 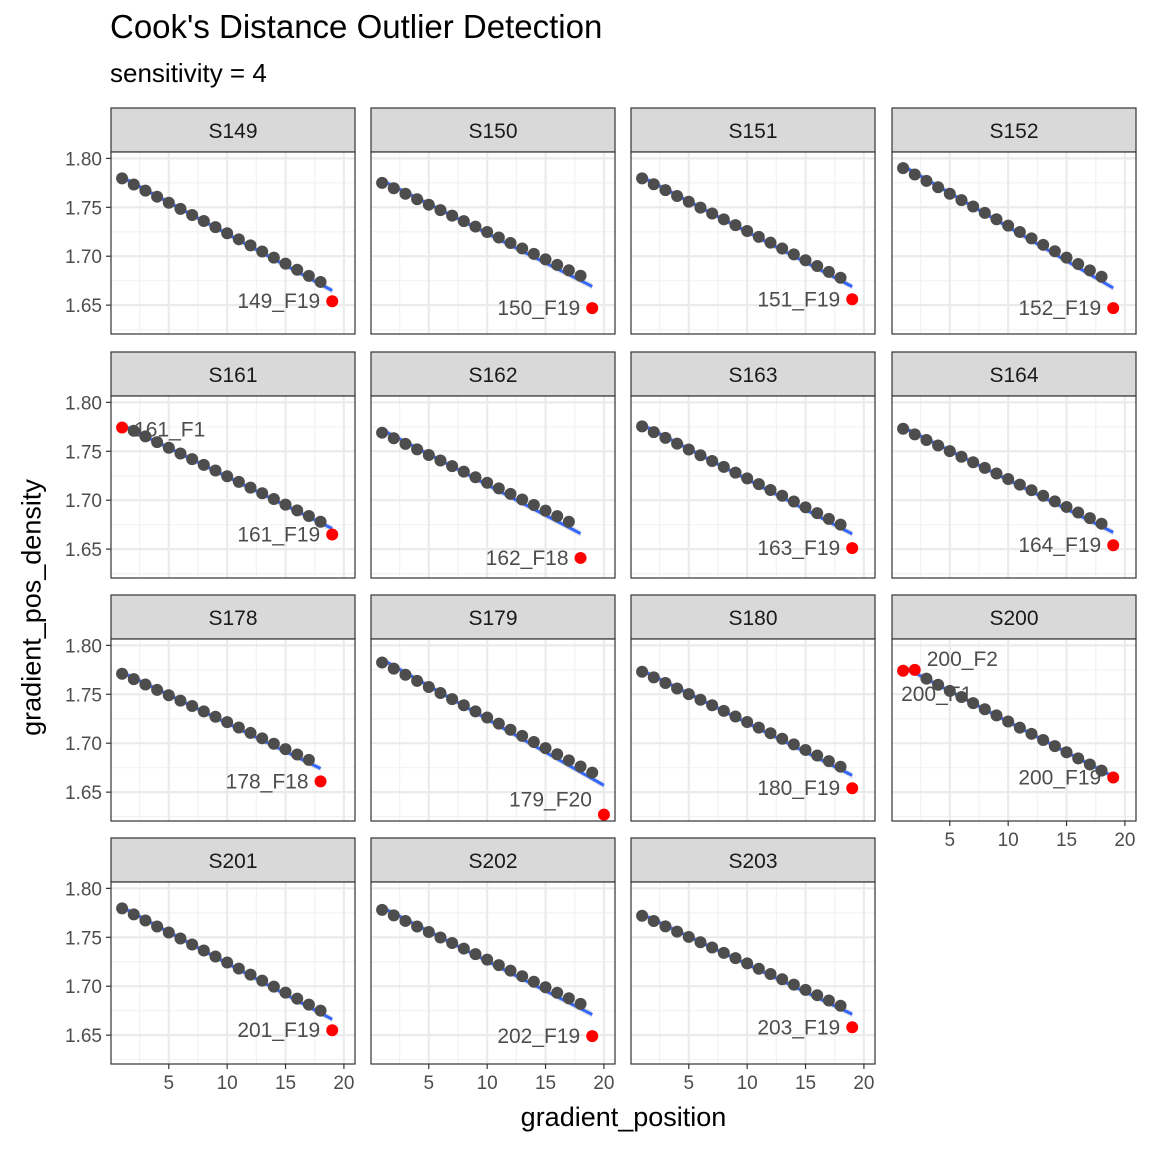 I want to click on outlier-label: 203_F19, so click(x=798, y=1027).